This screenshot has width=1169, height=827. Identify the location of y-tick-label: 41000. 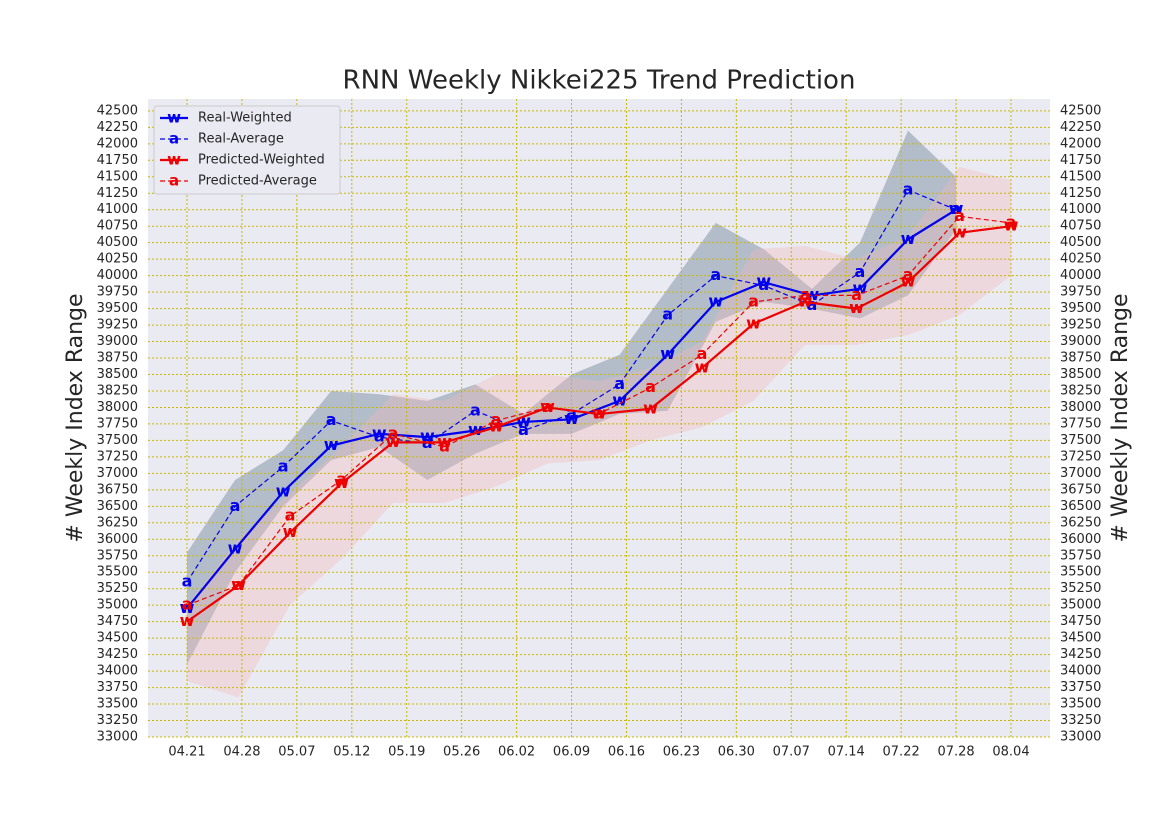
(117, 209).